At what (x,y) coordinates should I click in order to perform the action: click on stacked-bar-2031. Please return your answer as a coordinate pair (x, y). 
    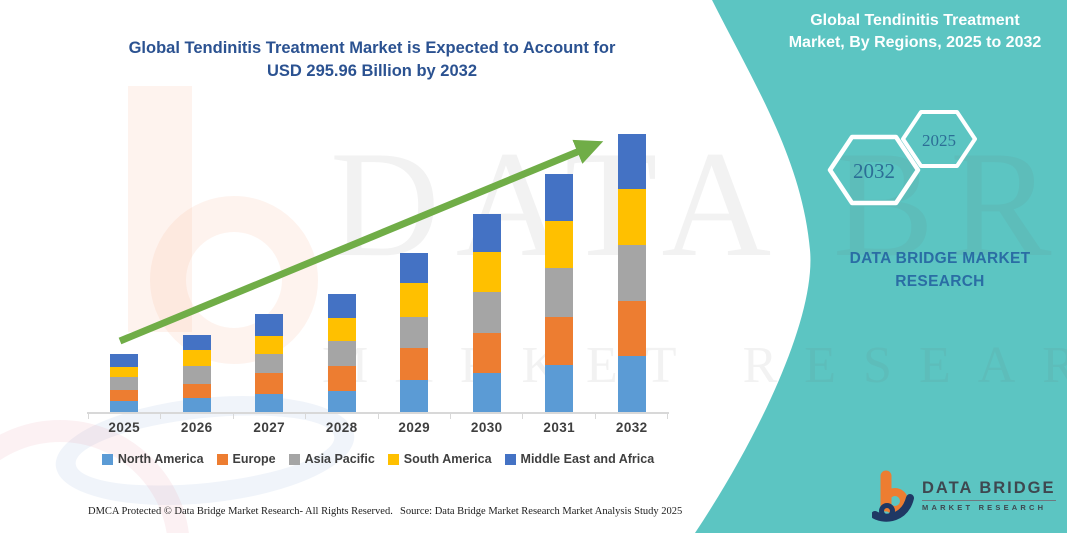
    Looking at the image, I should click on (559, 293).